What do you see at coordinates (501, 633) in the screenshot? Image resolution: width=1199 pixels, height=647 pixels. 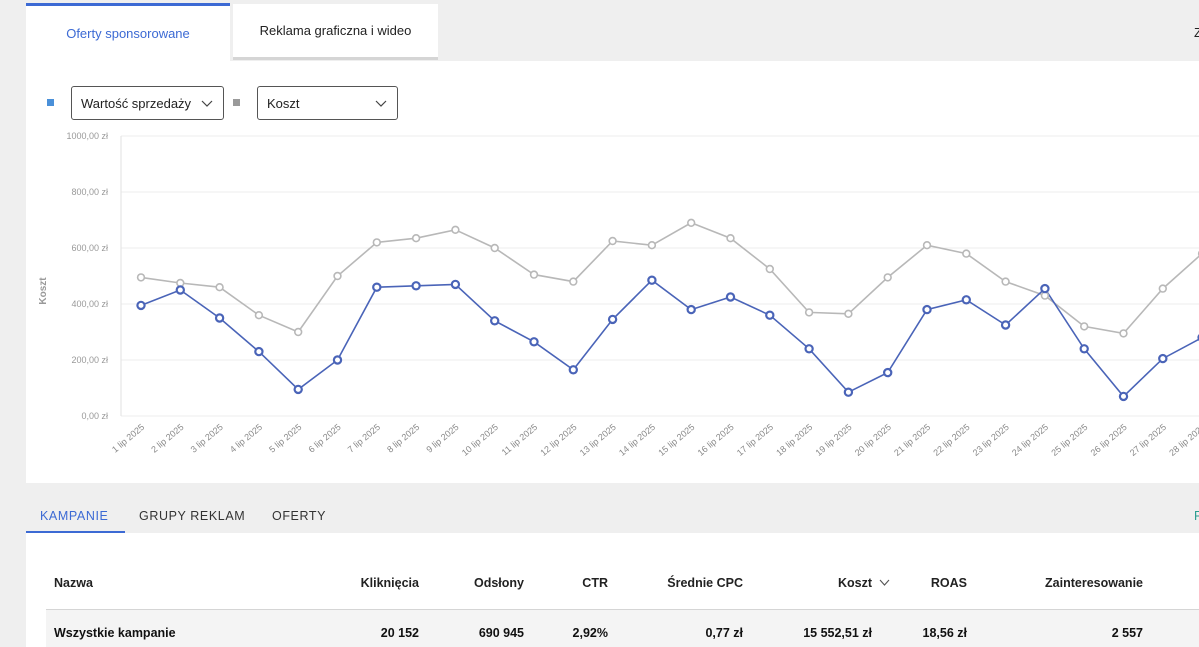 I see `cell-odslony: 690 945` at bounding box center [501, 633].